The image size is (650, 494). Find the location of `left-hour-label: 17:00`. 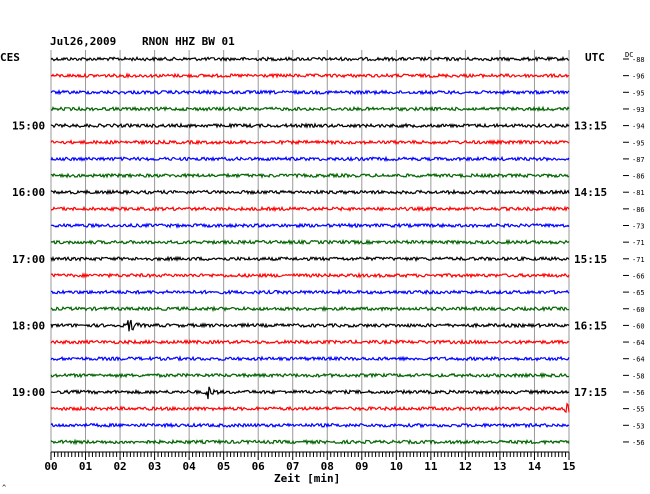

left-hour-label: 17:00 is located at coordinates (28, 259).